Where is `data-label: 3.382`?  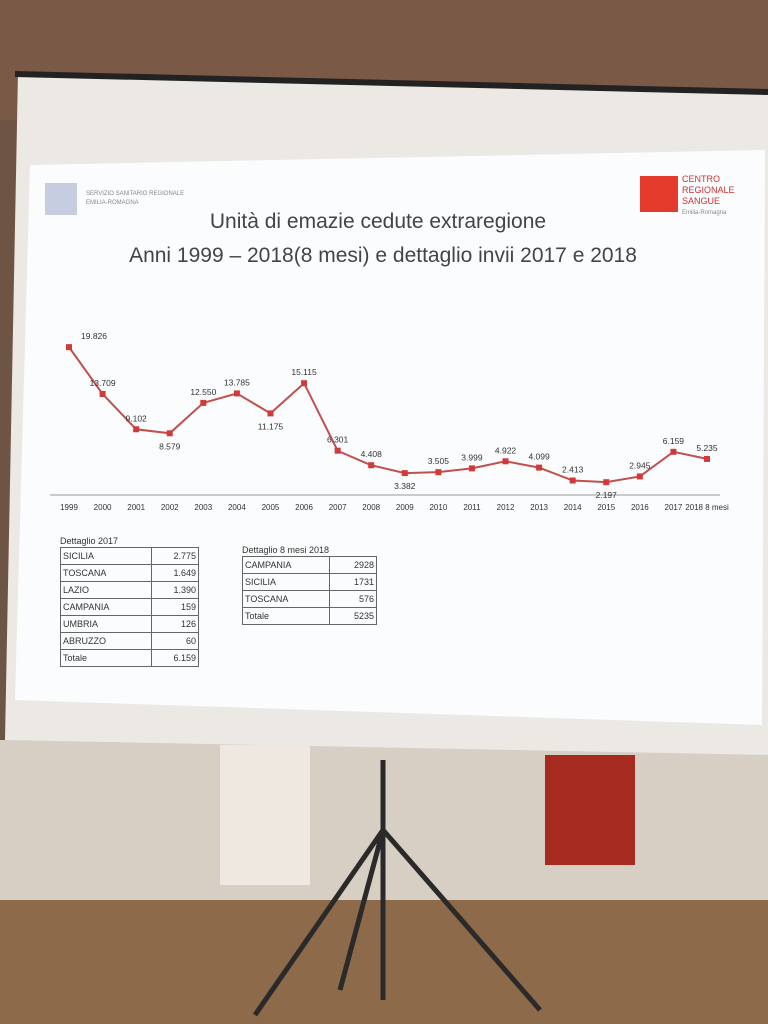
data-label: 3.382 is located at coordinates (405, 486).